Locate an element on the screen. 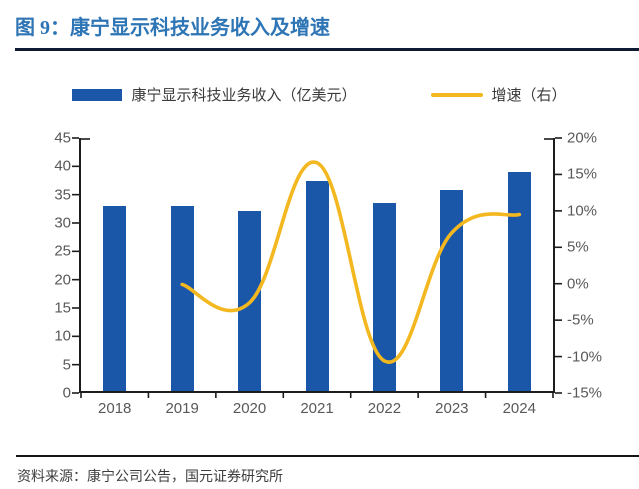 The height and width of the screenshot is (489, 639). y-axis-tick-label: 5% is located at coordinates (578, 247).